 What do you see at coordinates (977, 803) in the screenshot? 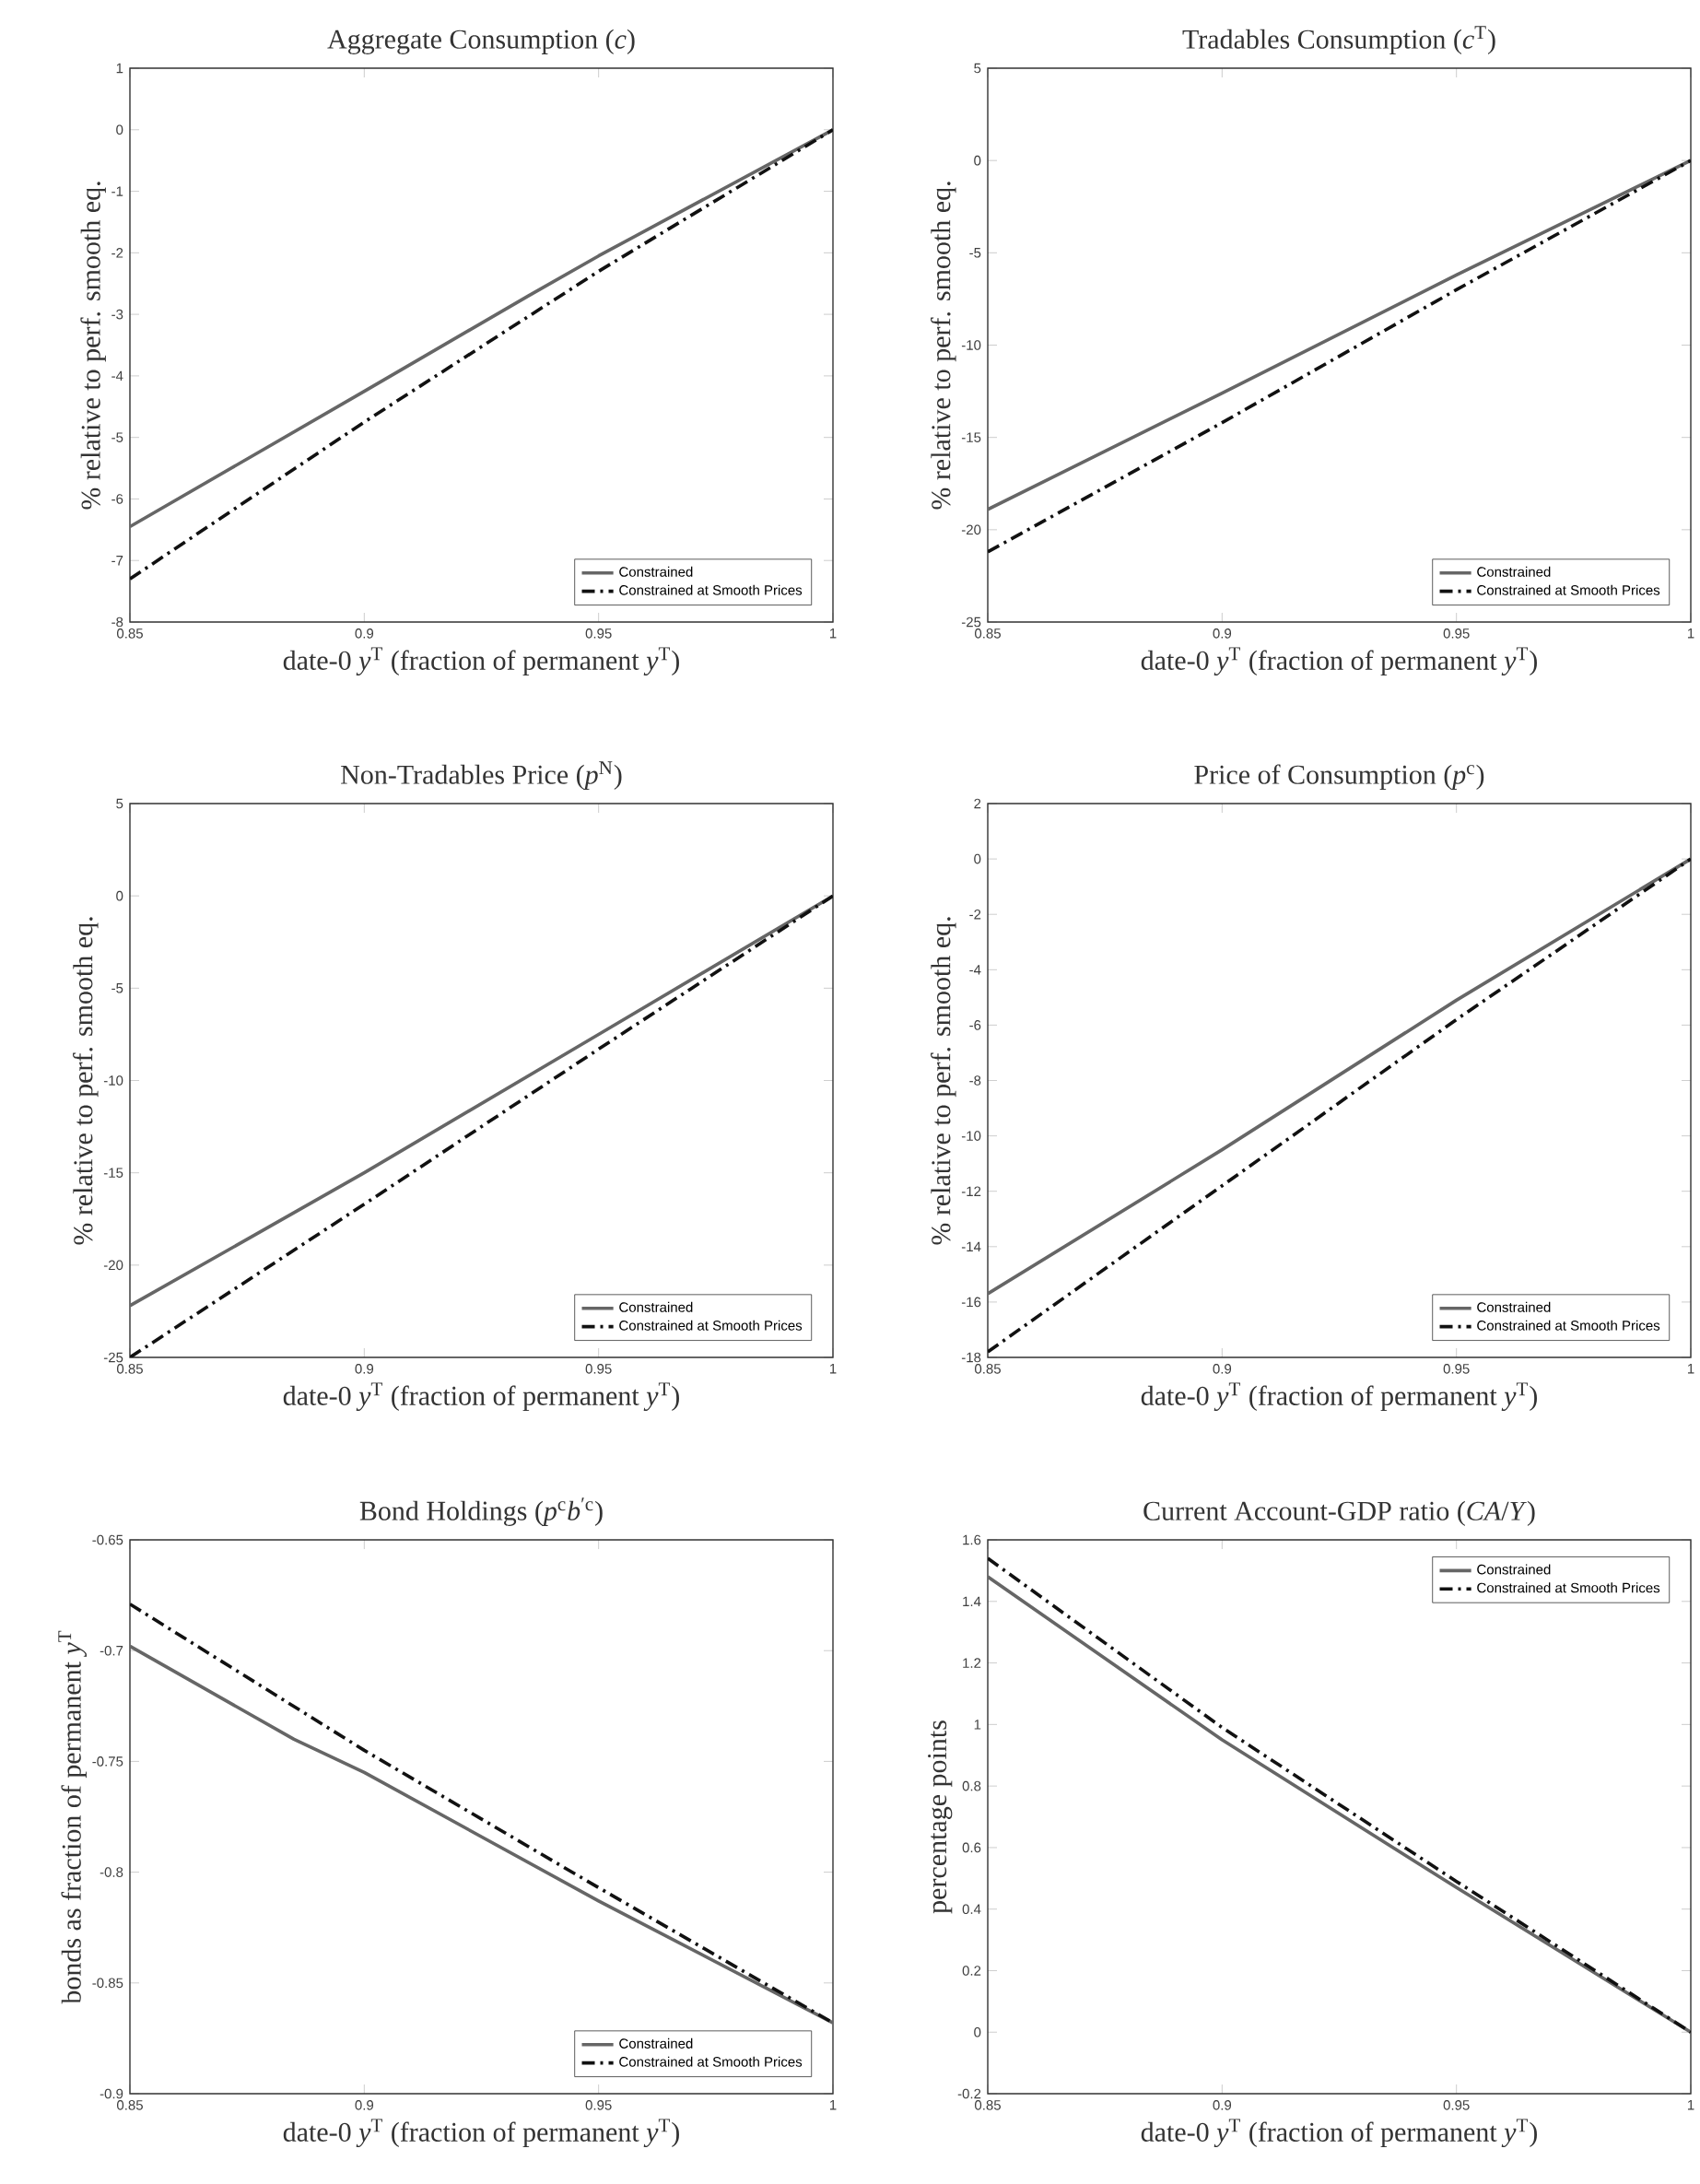
I see `y-tick-label: 2` at bounding box center [977, 803].